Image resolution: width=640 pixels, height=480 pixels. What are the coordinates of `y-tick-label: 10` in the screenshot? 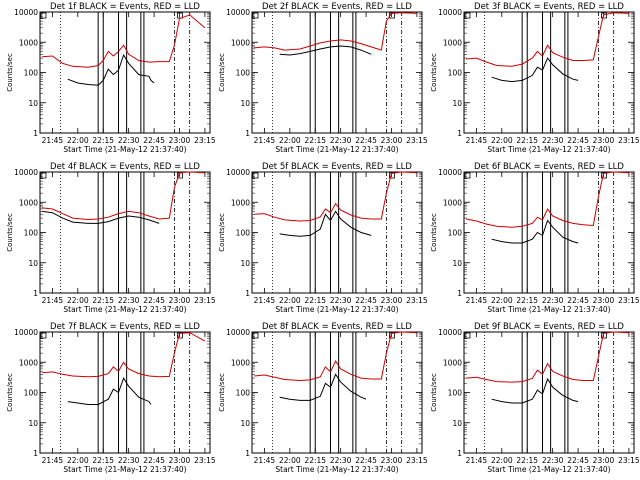 It's located at (245, 103).